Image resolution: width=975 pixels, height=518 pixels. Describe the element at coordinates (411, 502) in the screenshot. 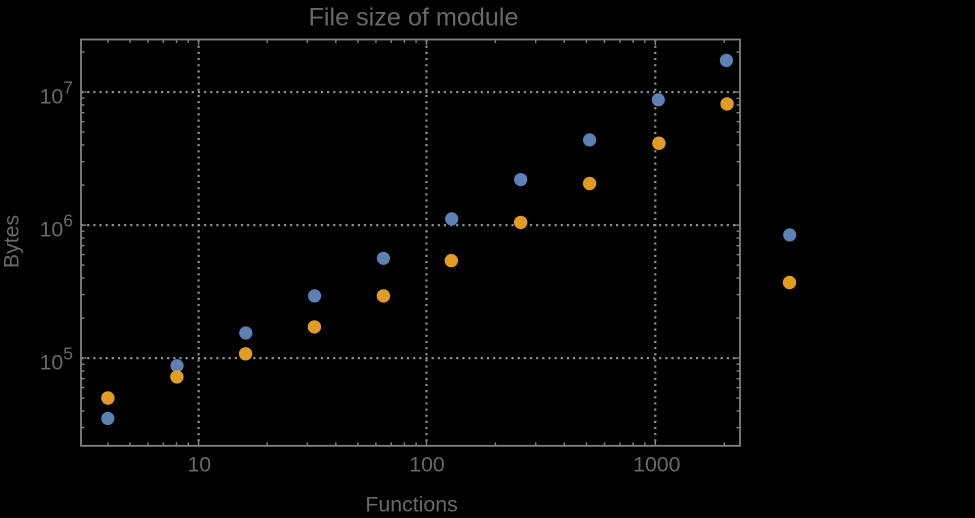

I see `svg-text: Functions` at that location.